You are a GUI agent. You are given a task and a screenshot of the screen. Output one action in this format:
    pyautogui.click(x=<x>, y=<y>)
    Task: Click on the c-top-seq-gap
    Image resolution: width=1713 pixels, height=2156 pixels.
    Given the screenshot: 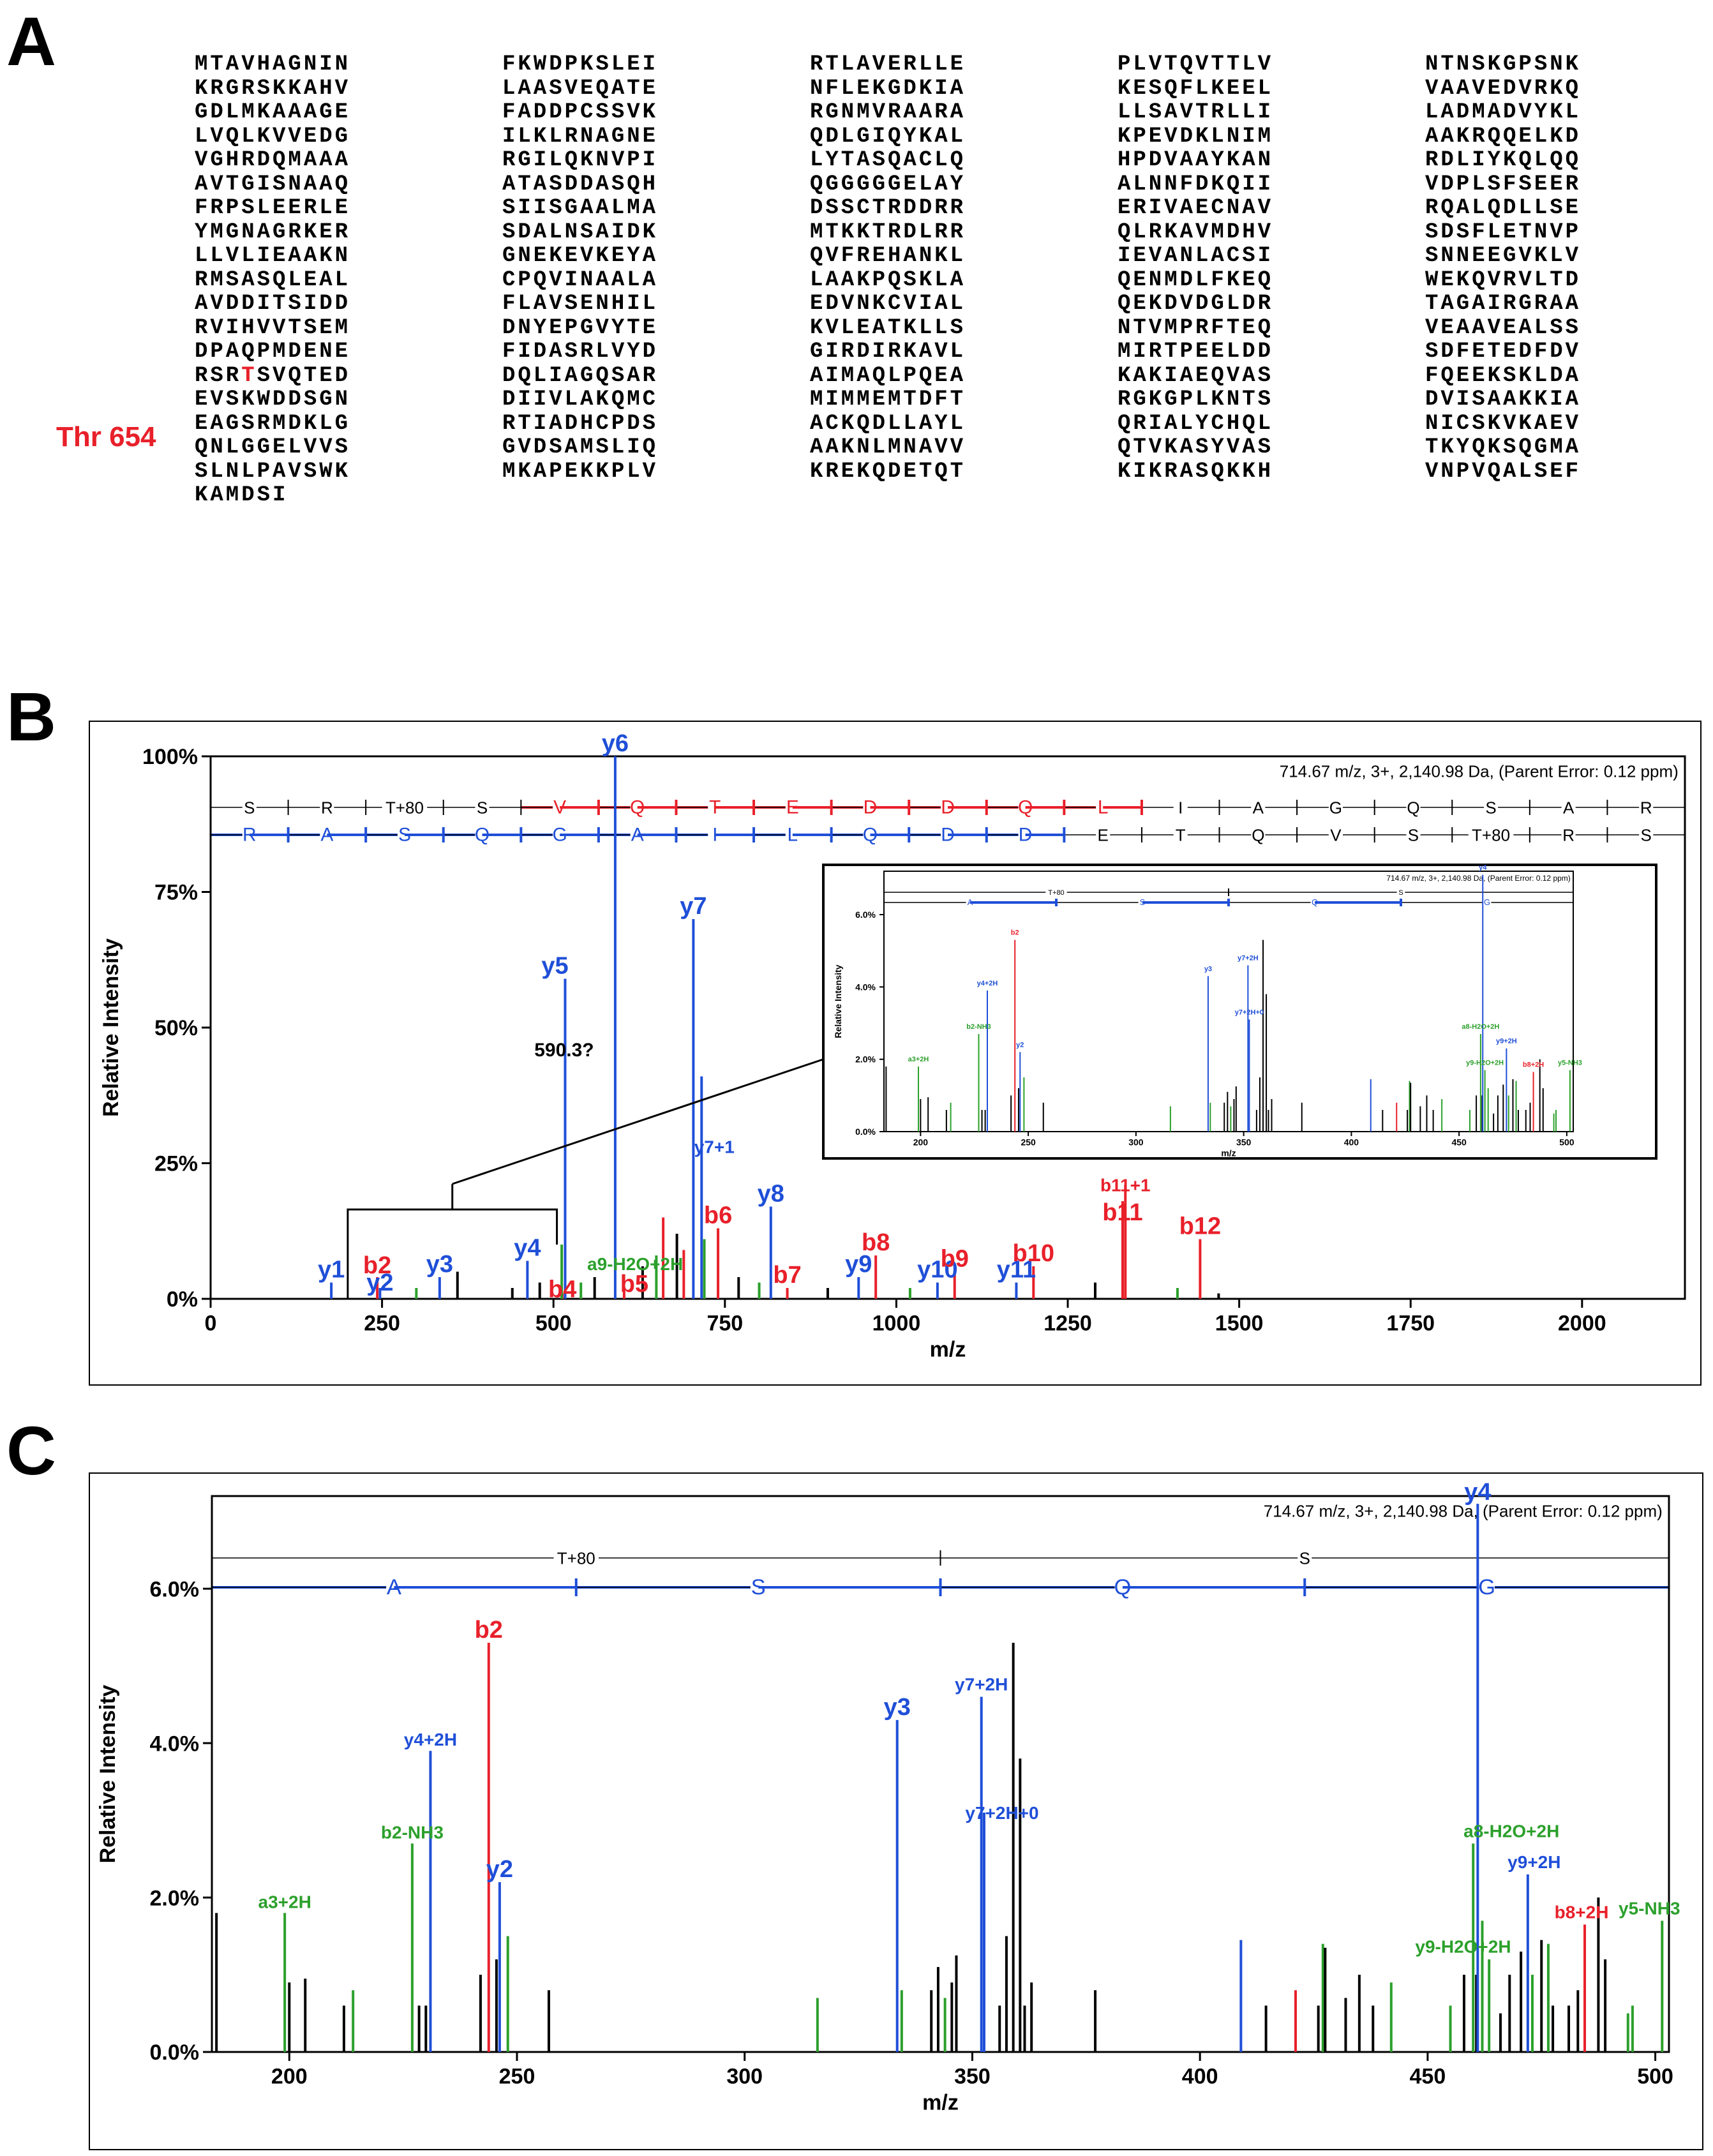 What is the action you would take?
    pyautogui.click(x=1305, y=1558)
    